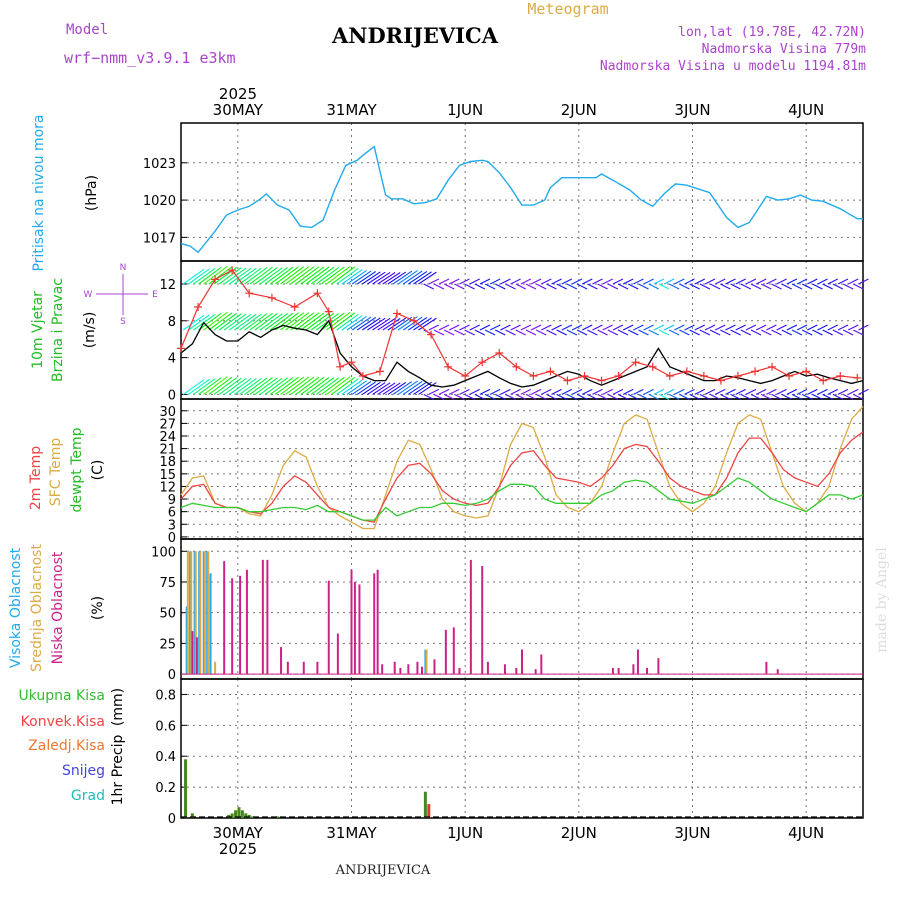  I want to click on ytick-label-temperature-8: 24, so click(167, 437).